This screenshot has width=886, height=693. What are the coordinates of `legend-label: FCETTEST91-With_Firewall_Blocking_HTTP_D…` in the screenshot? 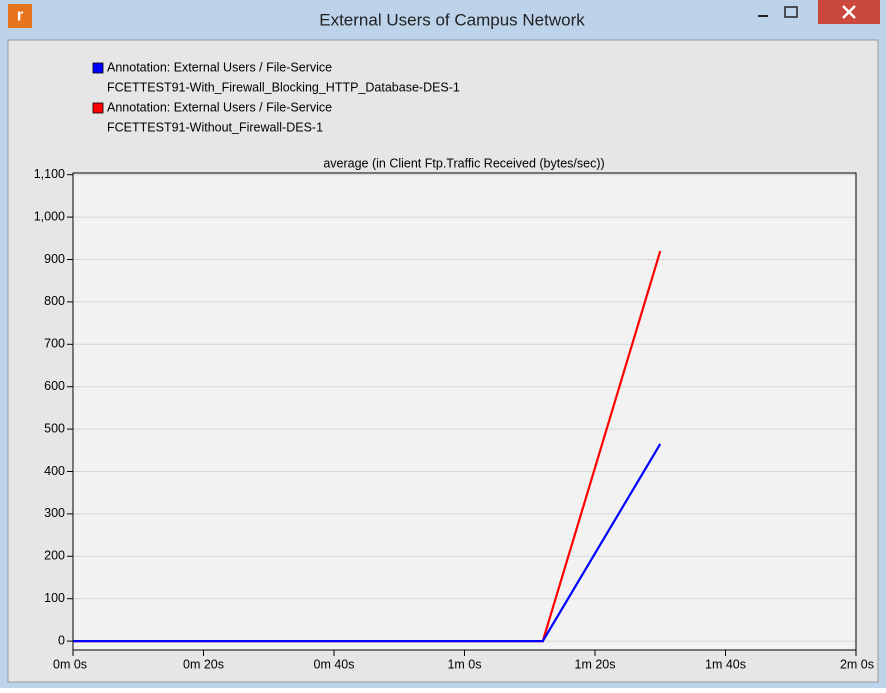 It's located at (283, 87).